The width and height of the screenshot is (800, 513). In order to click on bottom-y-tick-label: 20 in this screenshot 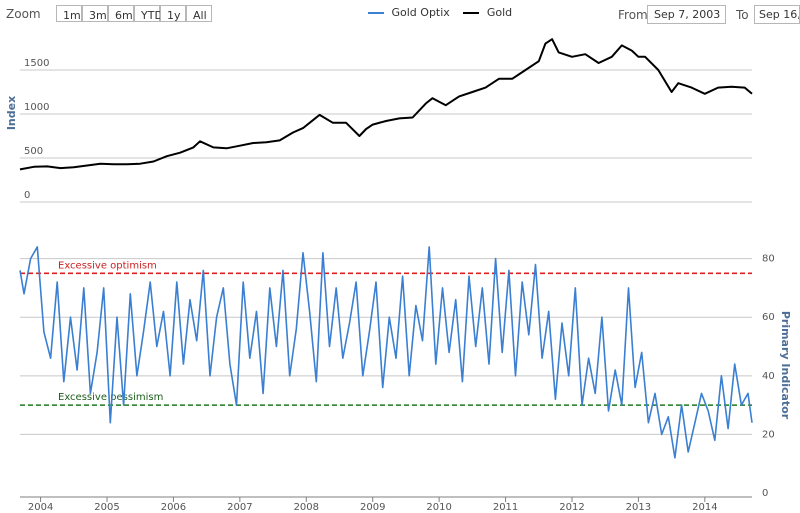, I will do `click(768, 434)`.